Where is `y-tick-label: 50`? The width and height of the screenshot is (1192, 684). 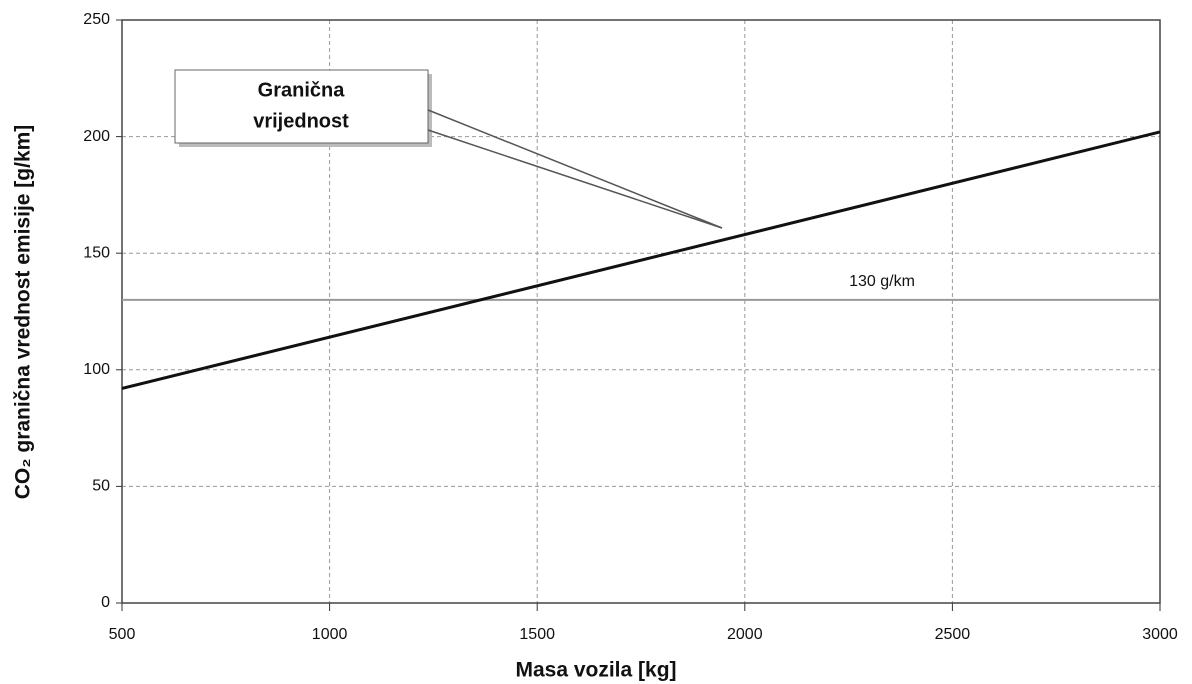 y-tick-label: 50 is located at coordinates (101, 486).